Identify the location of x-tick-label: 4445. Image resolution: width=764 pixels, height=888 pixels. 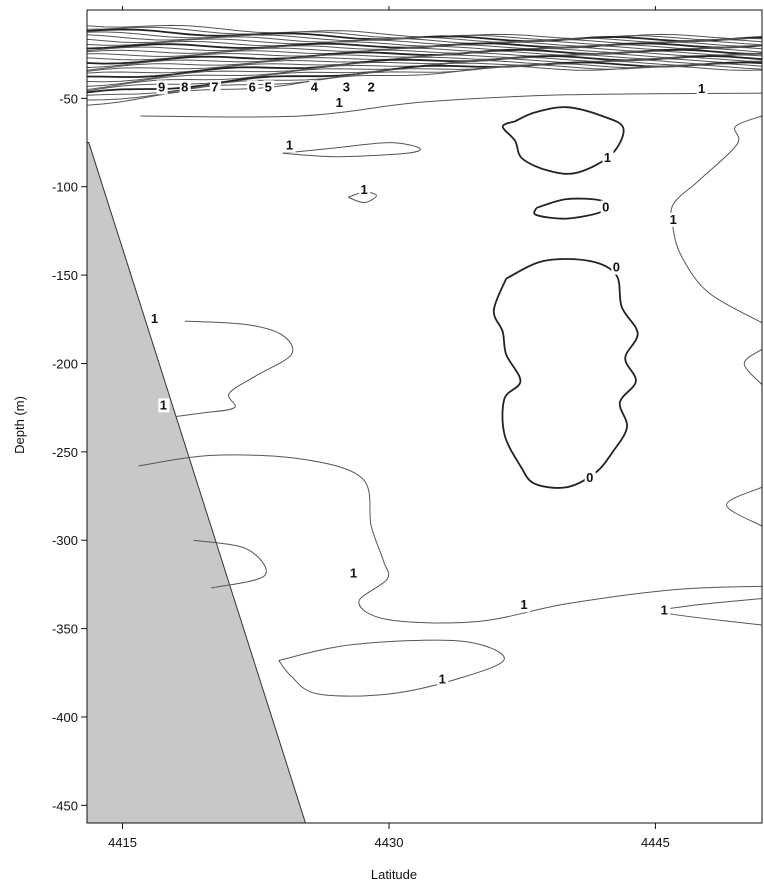
(655, 842).